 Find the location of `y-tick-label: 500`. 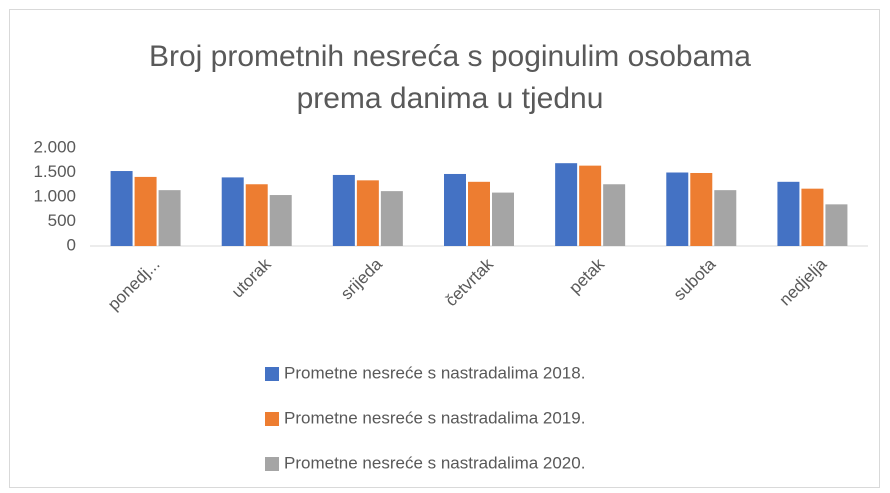

y-tick-label: 500 is located at coordinates (62, 220).